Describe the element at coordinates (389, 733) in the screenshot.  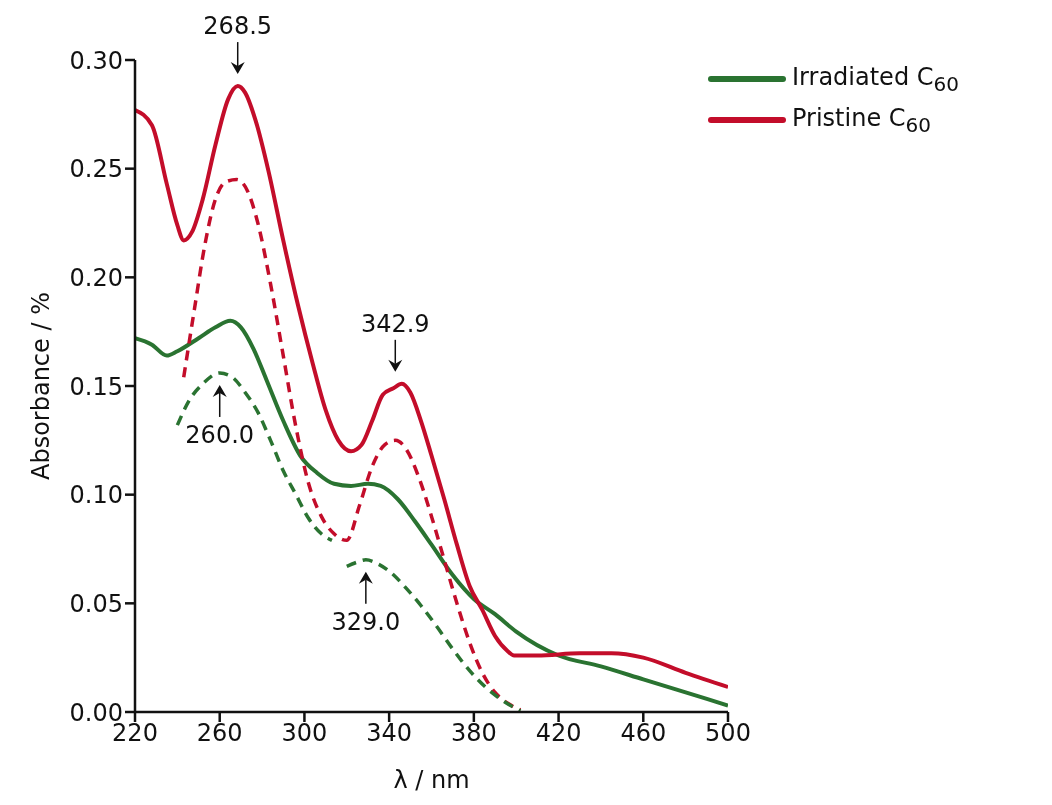
I see `x-tick-label: 340` at that location.